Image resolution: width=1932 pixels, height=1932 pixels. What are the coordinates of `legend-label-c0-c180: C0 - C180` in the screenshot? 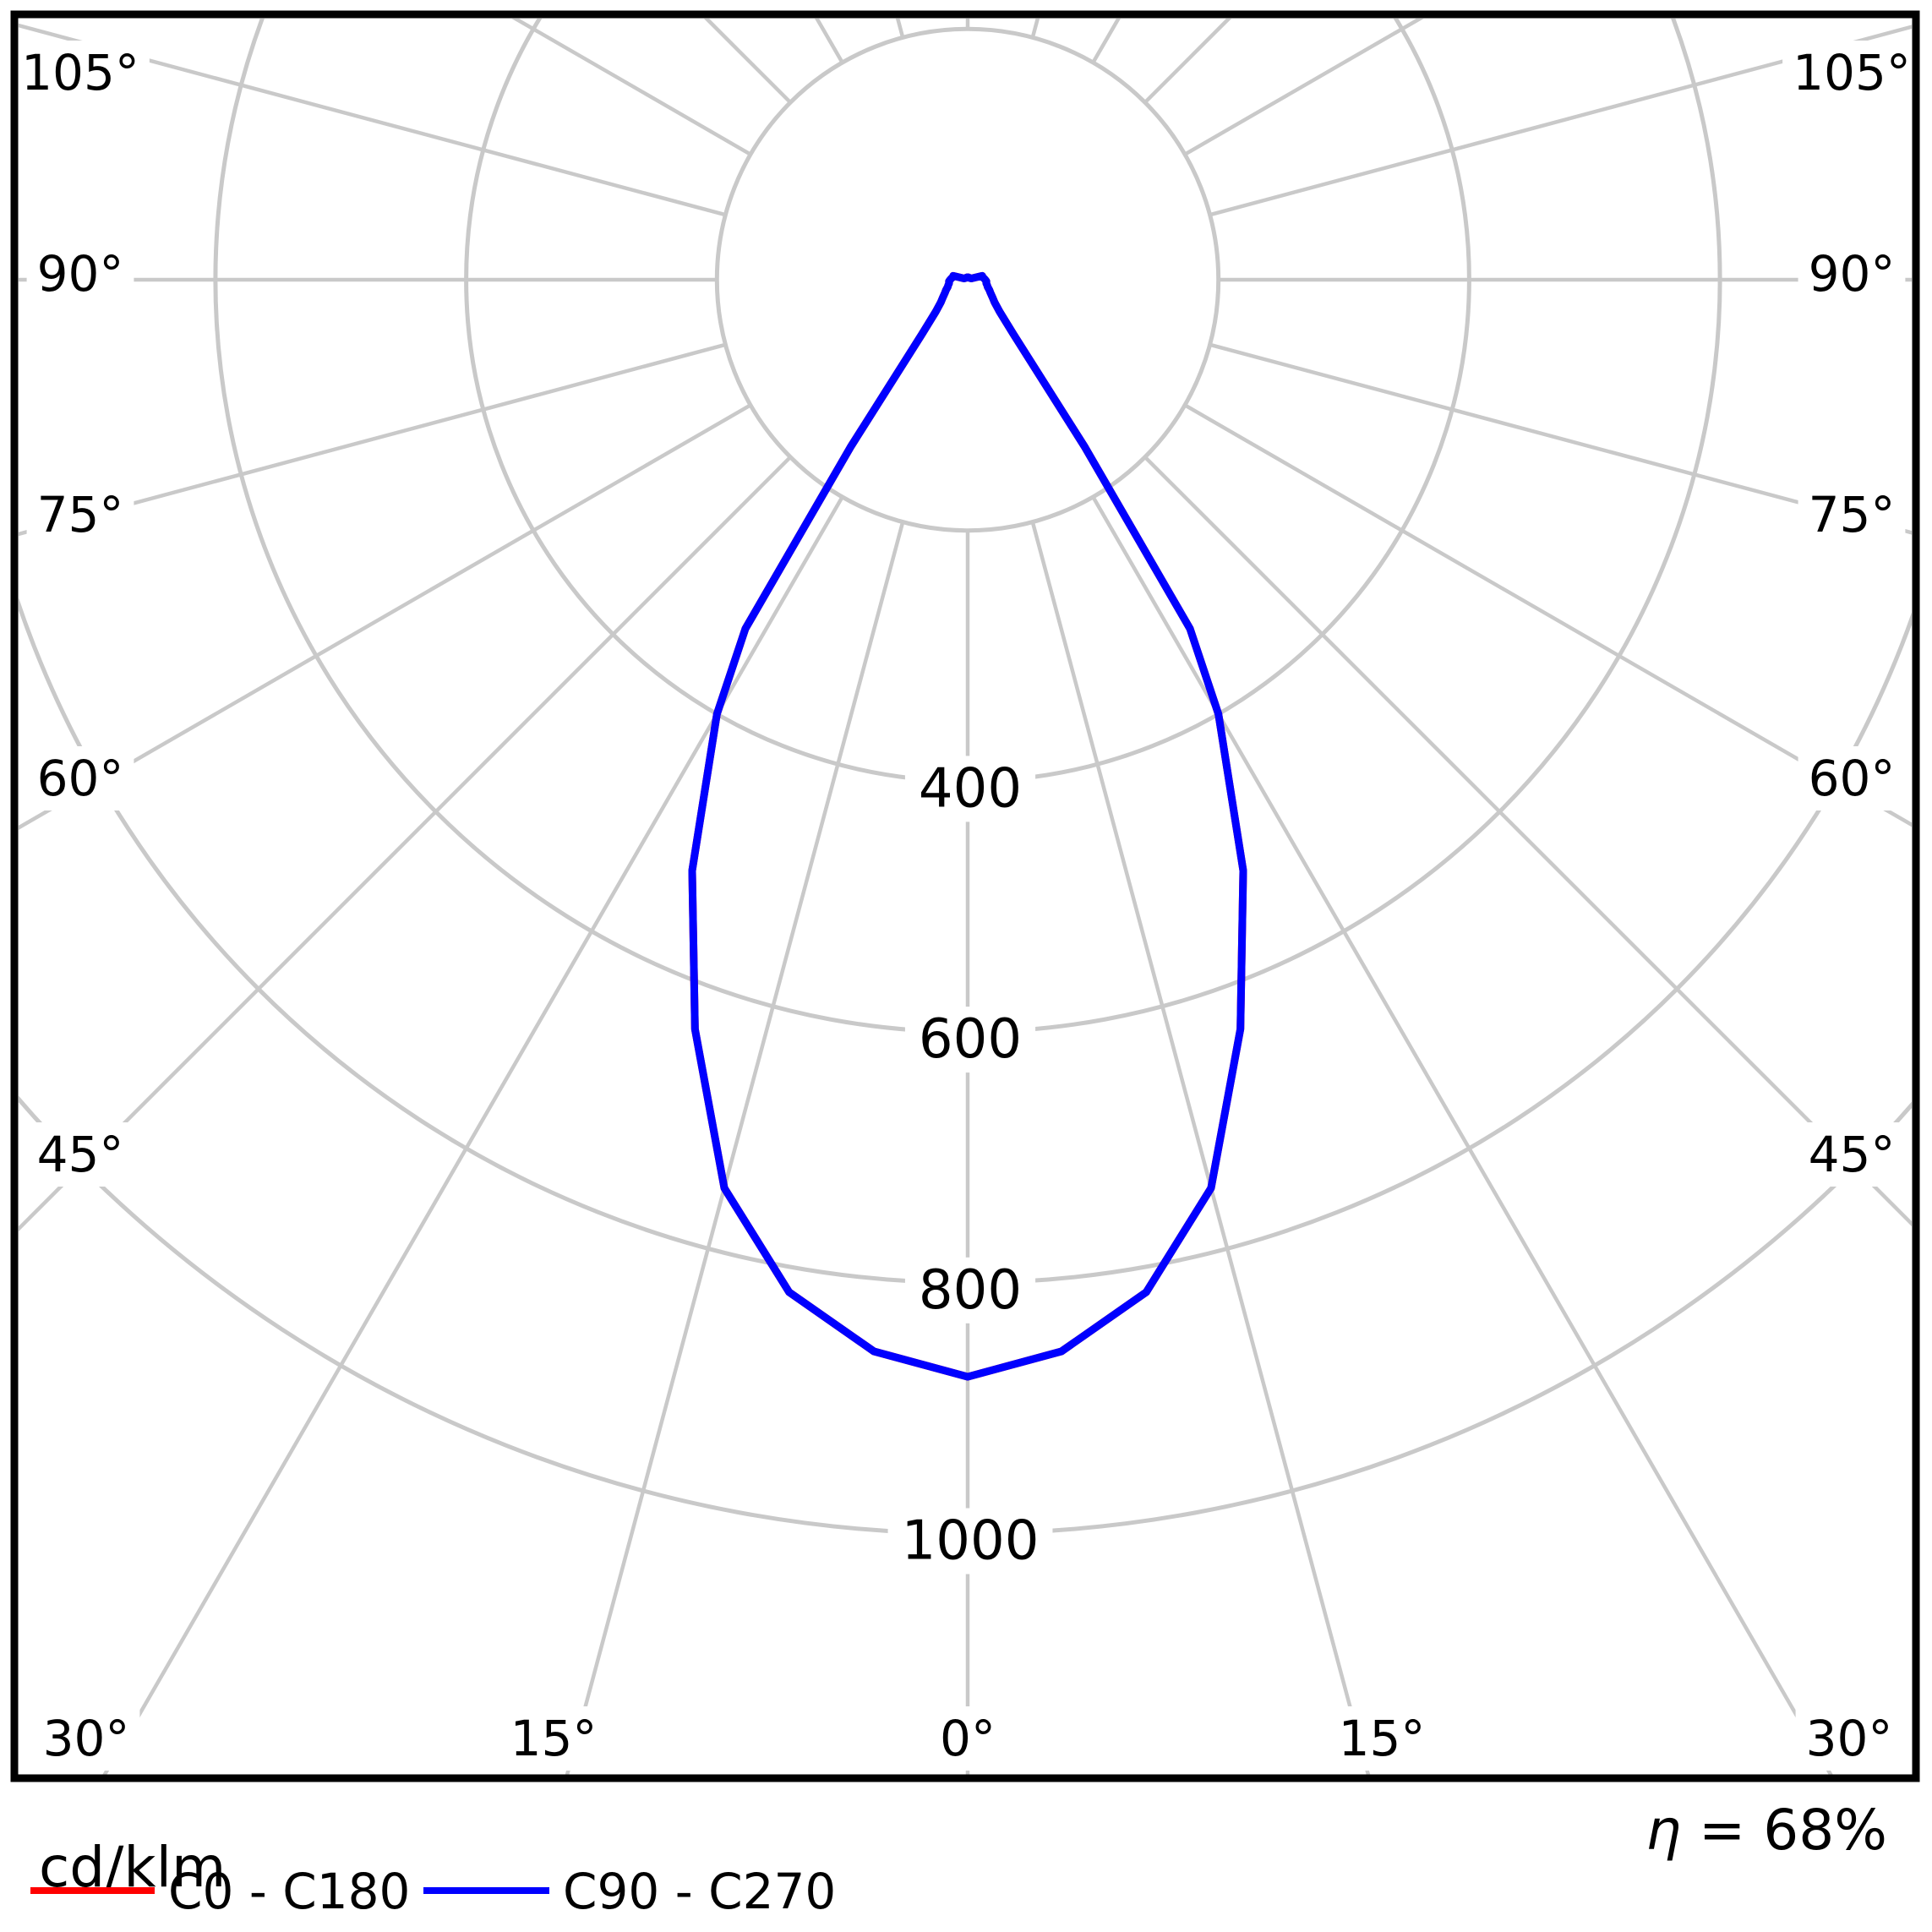 It's located at (289, 1891).